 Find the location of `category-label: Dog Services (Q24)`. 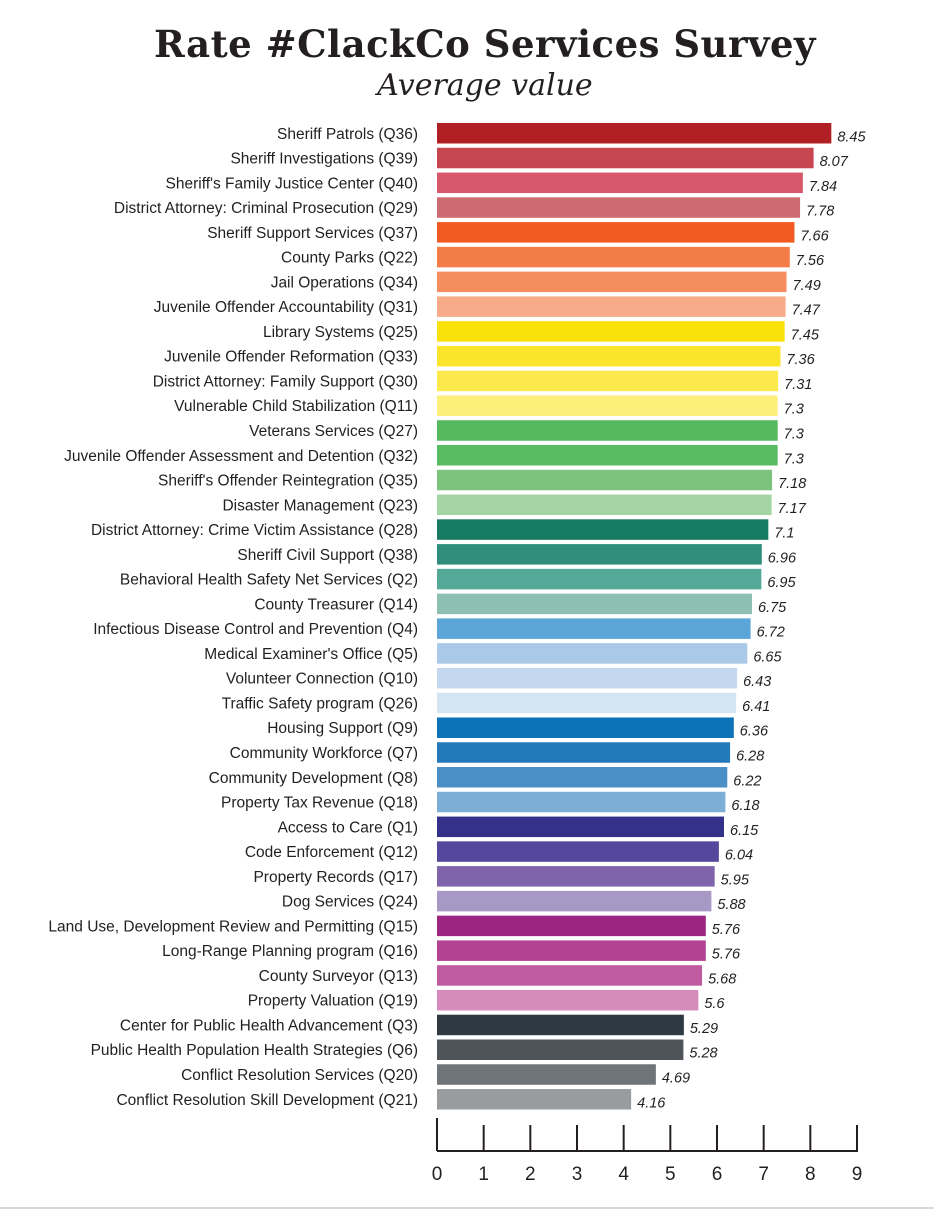

category-label: Dog Services (Q24) is located at coordinates (350, 902).